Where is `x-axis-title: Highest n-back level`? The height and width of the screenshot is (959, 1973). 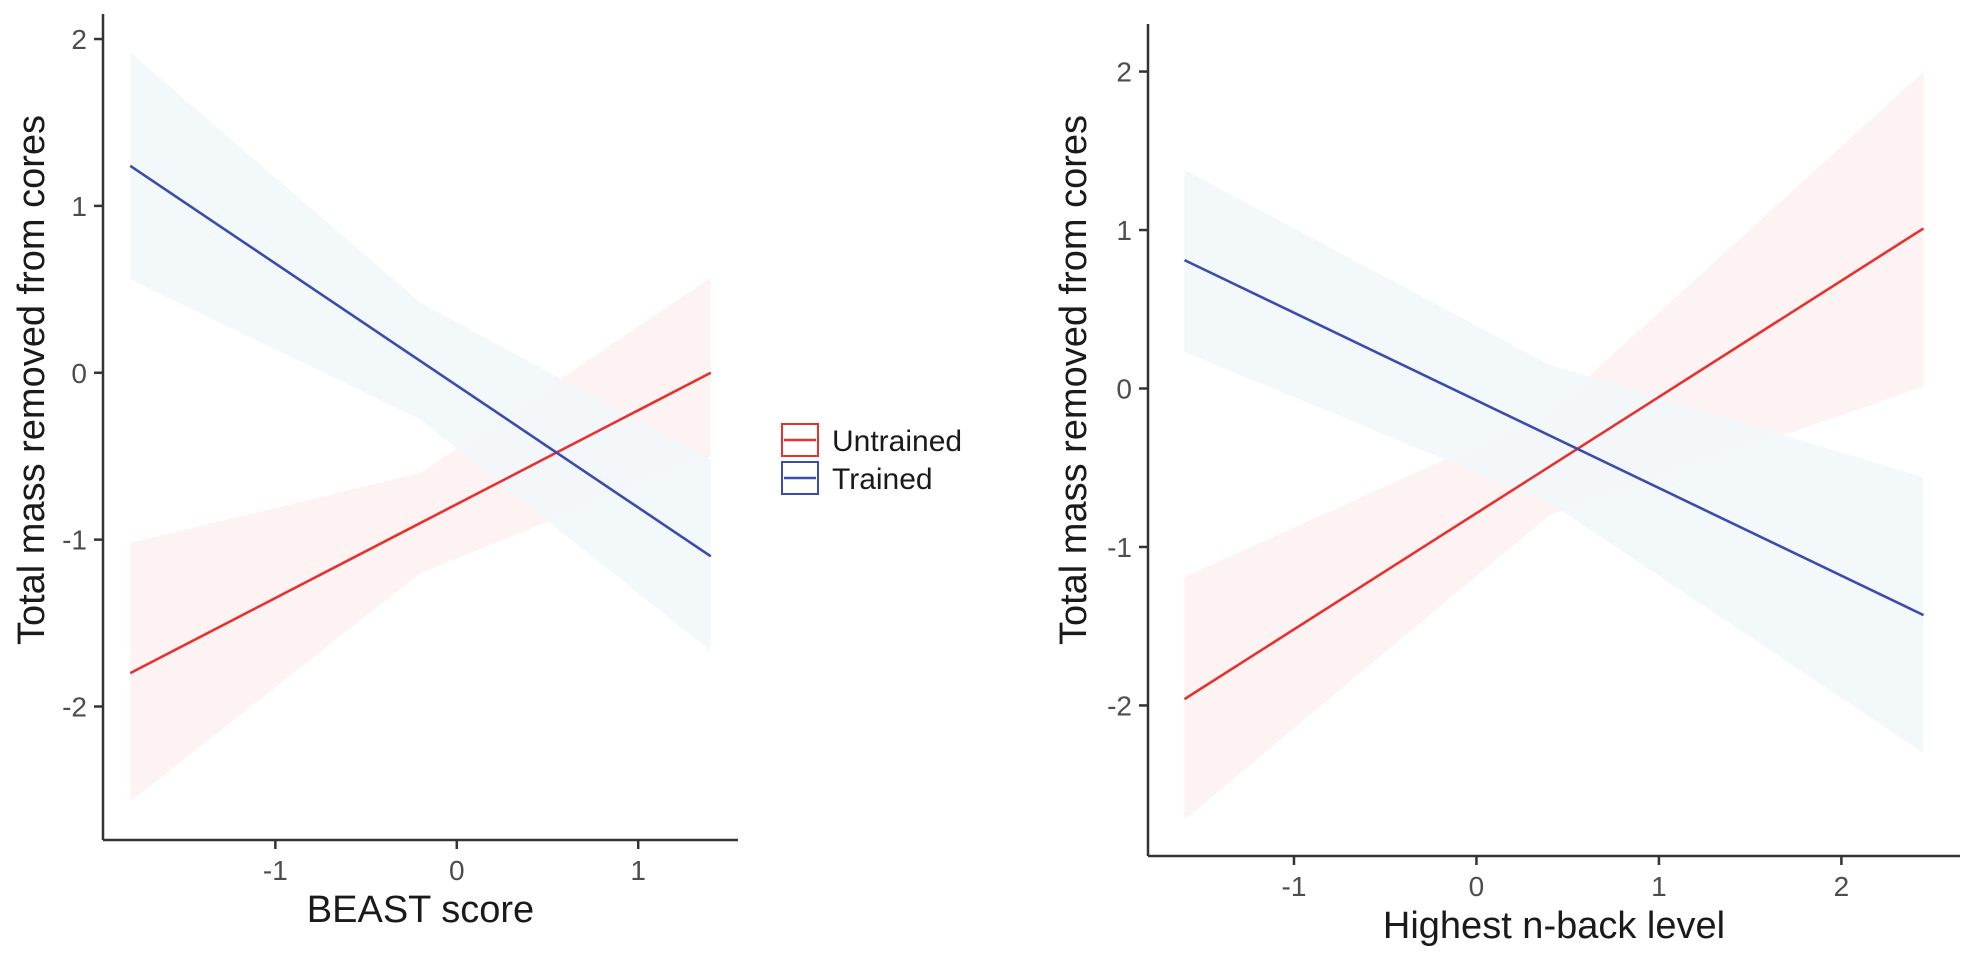 x-axis-title: Highest n-back level is located at coordinates (1554, 926).